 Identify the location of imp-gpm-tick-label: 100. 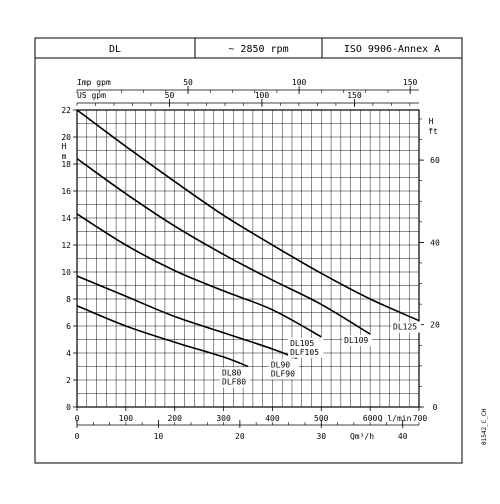
(299, 82).